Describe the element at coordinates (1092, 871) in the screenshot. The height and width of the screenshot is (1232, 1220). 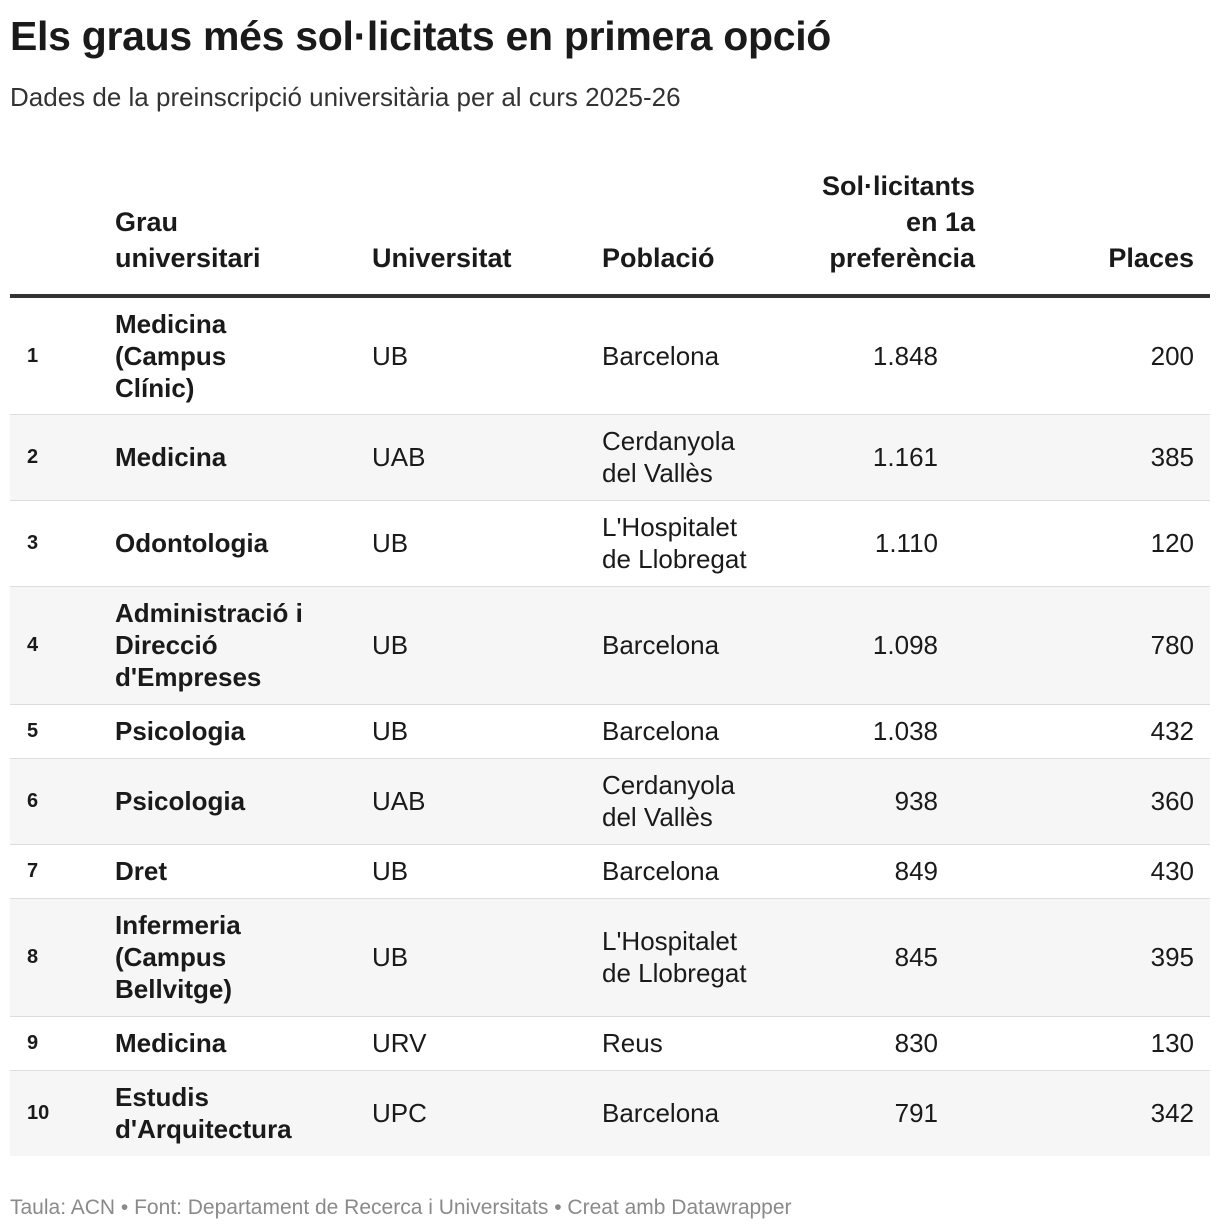
I see `places-cell: 430` at that location.